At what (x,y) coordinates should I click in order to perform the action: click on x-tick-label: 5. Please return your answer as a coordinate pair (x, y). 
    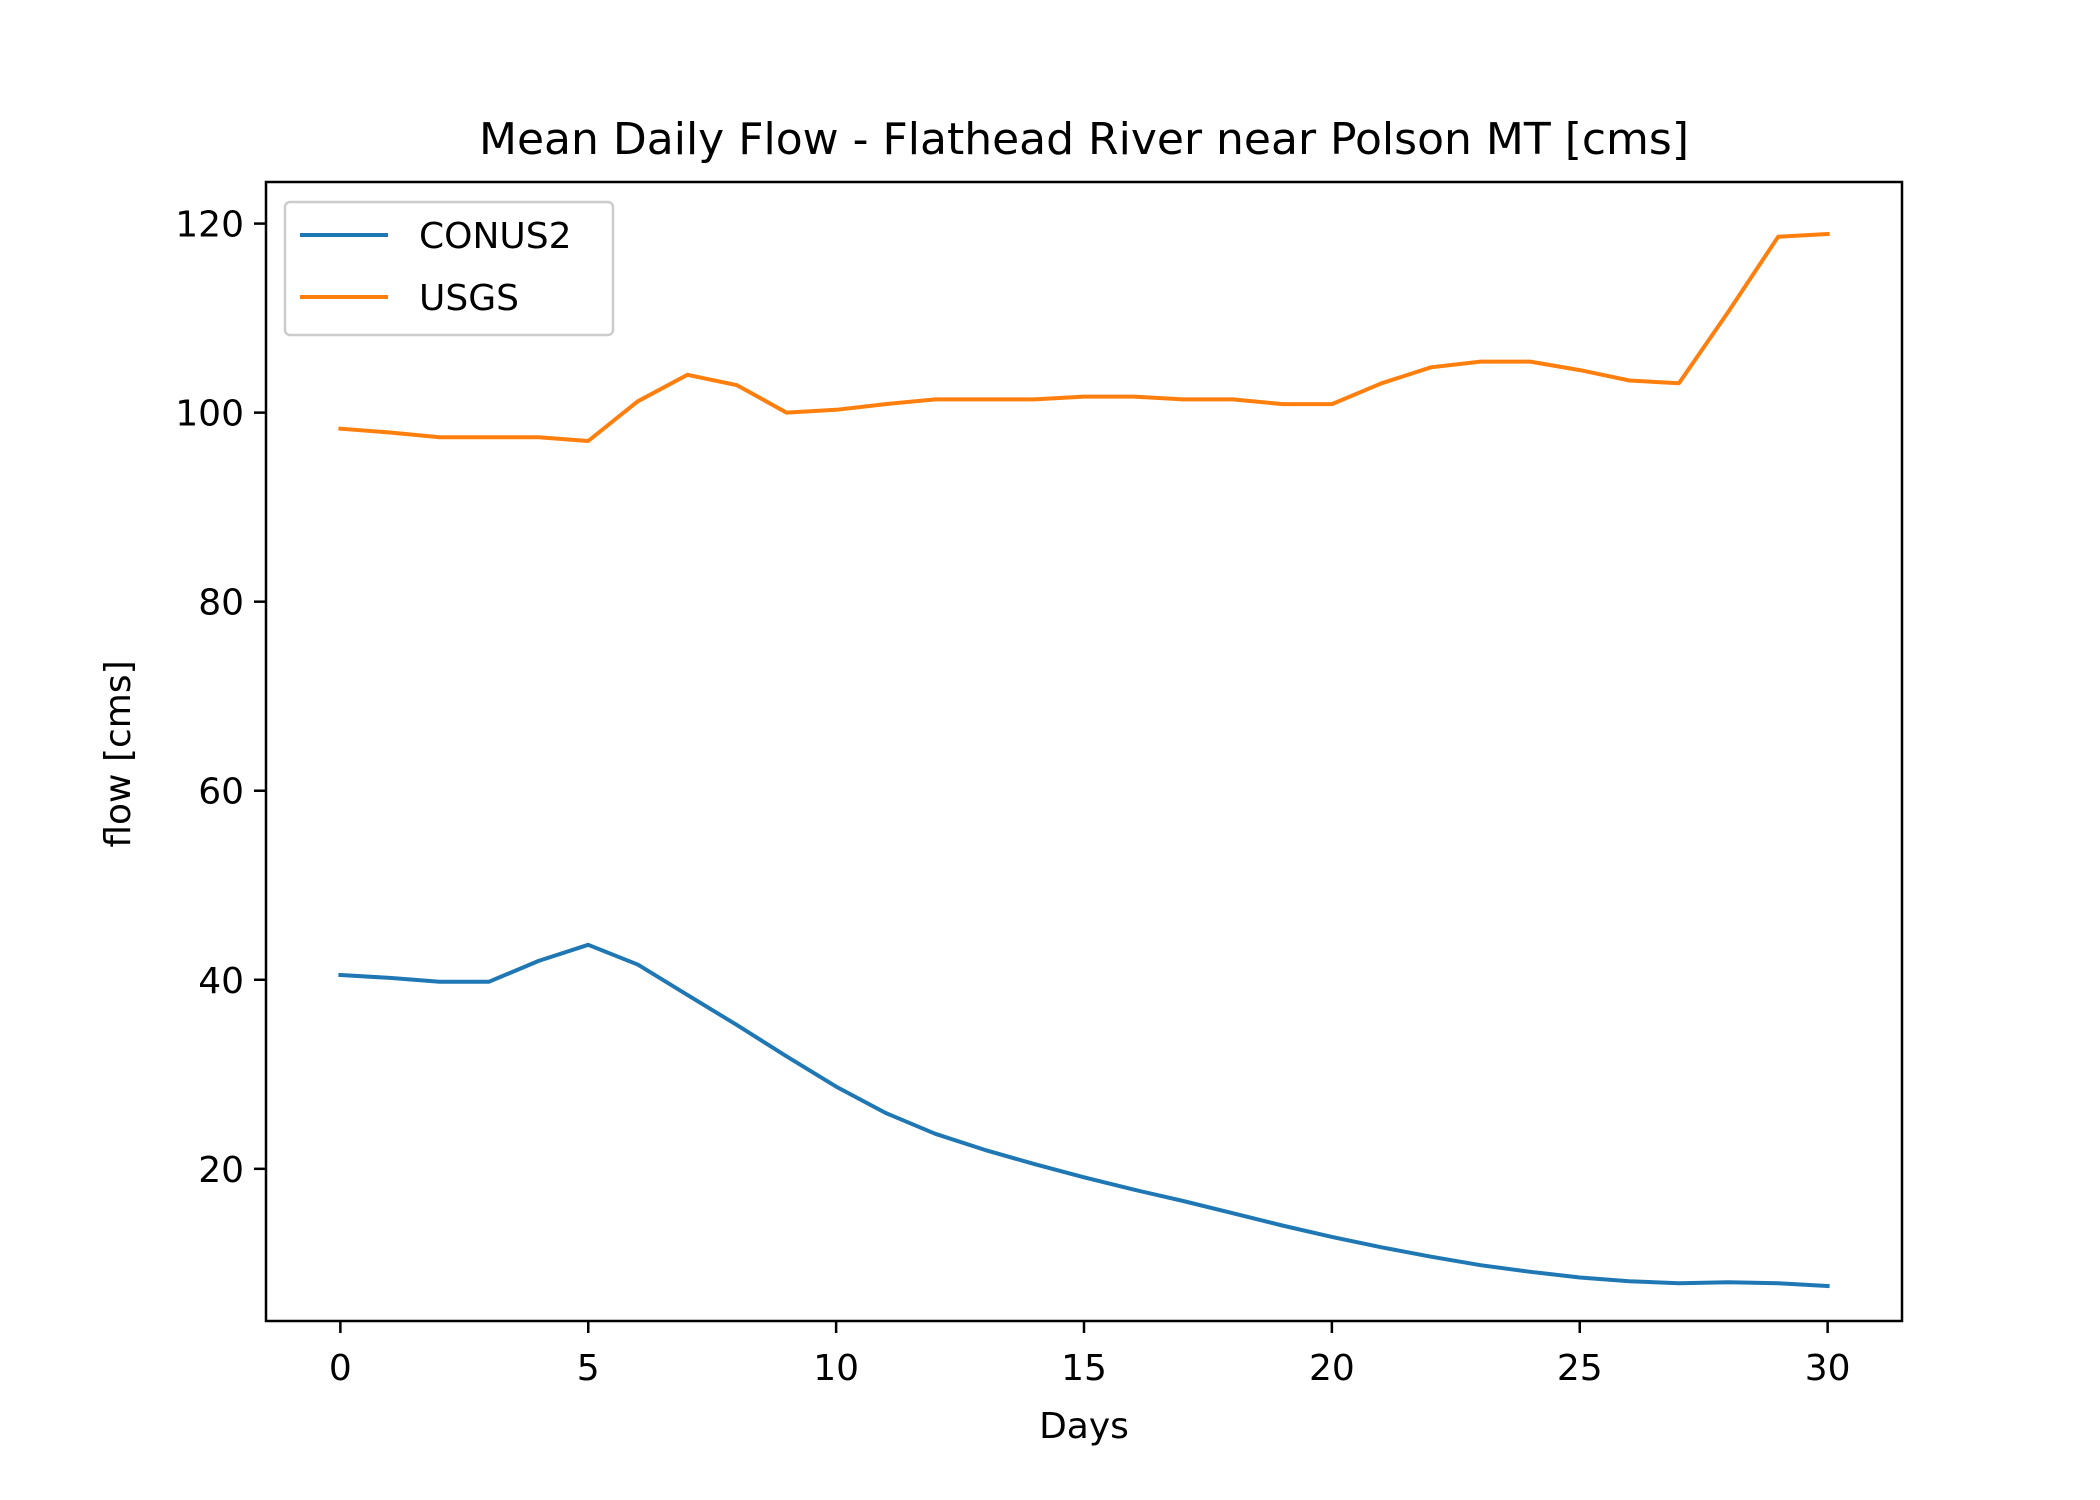
    Looking at the image, I should click on (588, 1368).